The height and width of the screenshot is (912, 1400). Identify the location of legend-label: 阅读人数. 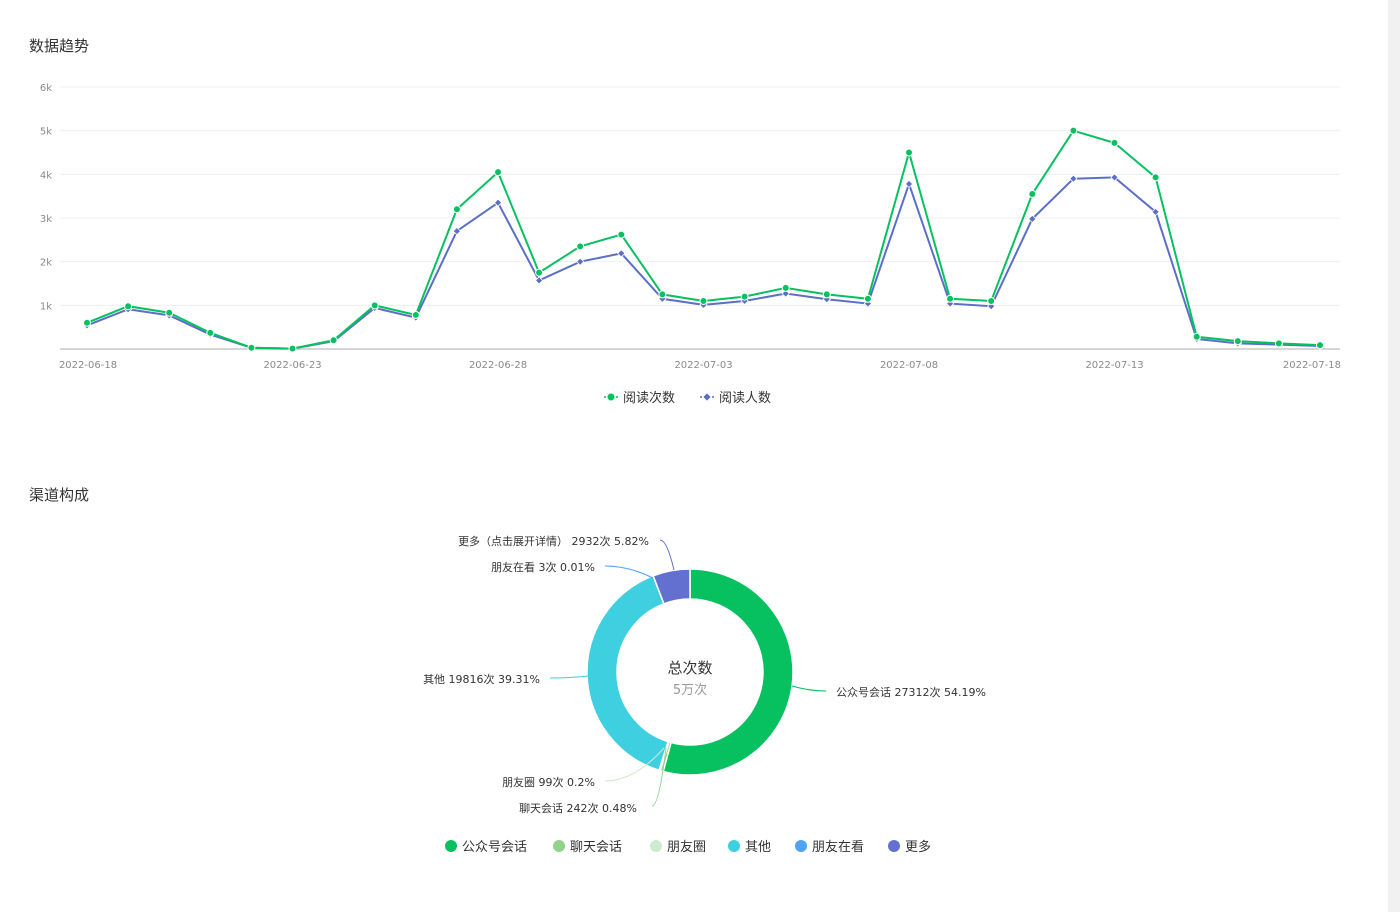
(745, 398).